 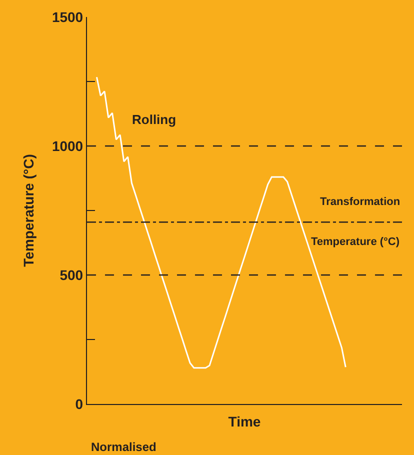 I want to click on y-tick-label: 500, so click(x=72, y=274).